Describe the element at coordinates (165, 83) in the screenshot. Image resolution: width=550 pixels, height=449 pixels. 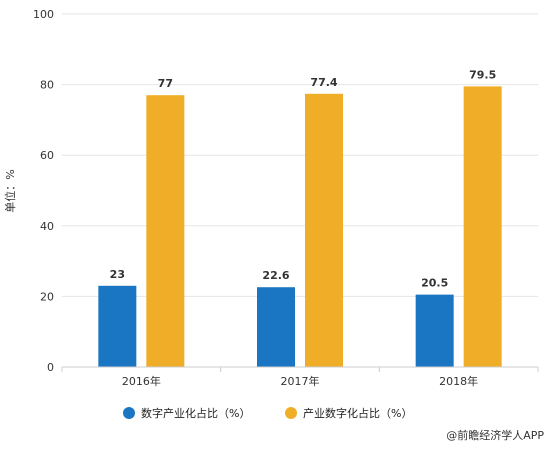
I see `data-label: 77` at that location.